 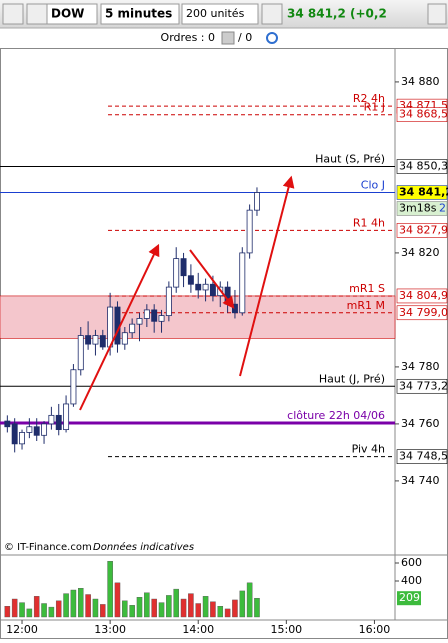 What do you see at coordinates (272, 14) in the screenshot?
I see `tool-button` at bounding box center [272, 14].